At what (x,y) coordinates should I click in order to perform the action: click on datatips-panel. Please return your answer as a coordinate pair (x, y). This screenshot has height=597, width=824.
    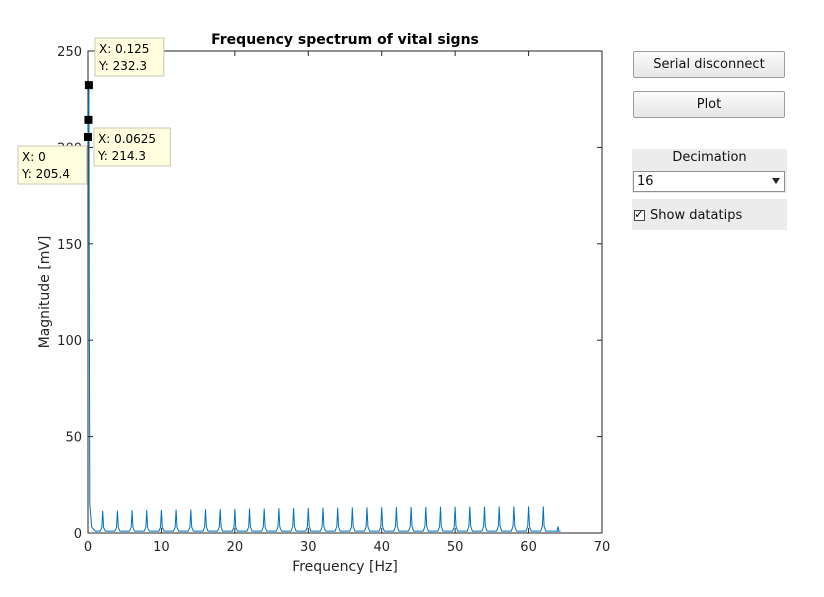
    Looking at the image, I should click on (709, 214).